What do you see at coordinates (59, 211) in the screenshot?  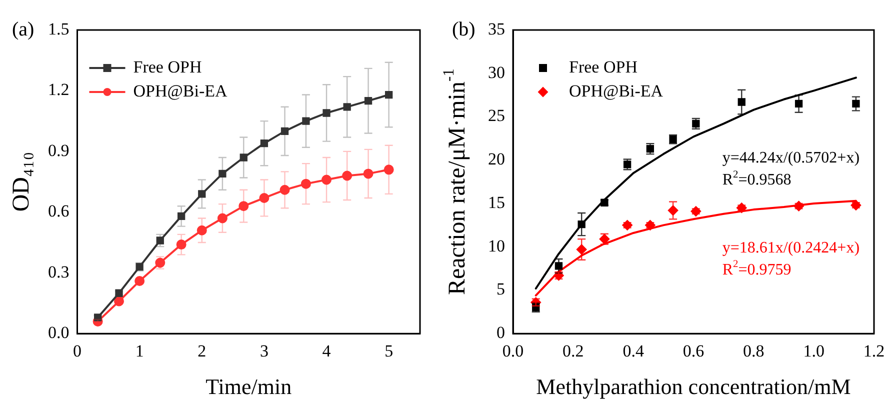 I see `y-tick-label: 0.6` at bounding box center [59, 211].